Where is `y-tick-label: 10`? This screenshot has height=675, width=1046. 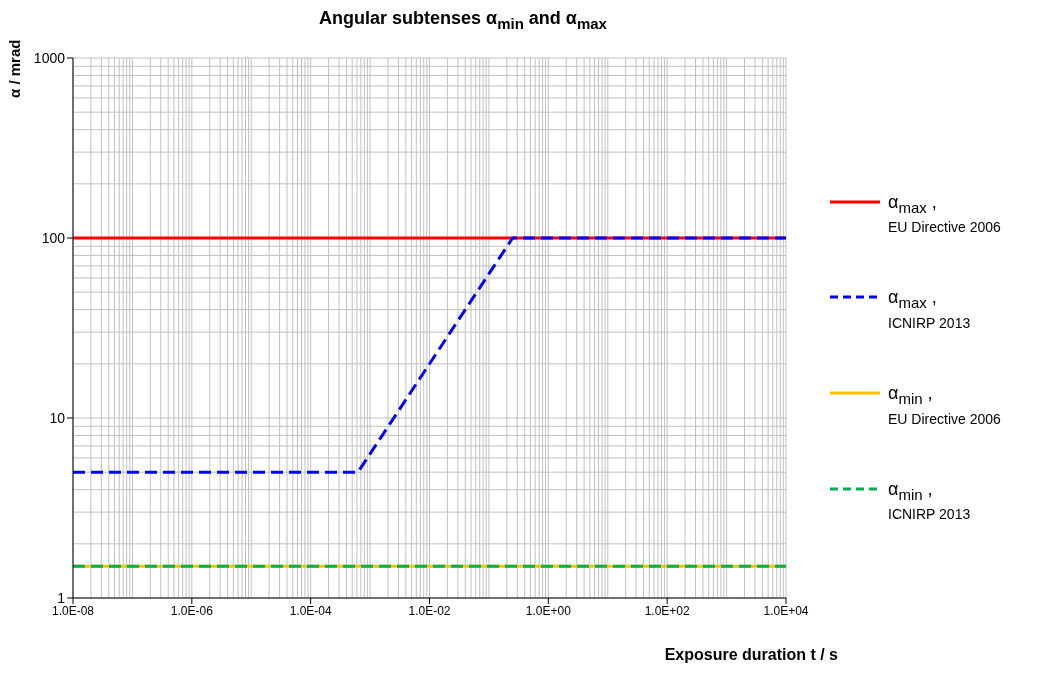 y-tick-label: 10 is located at coordinates (57, 417).